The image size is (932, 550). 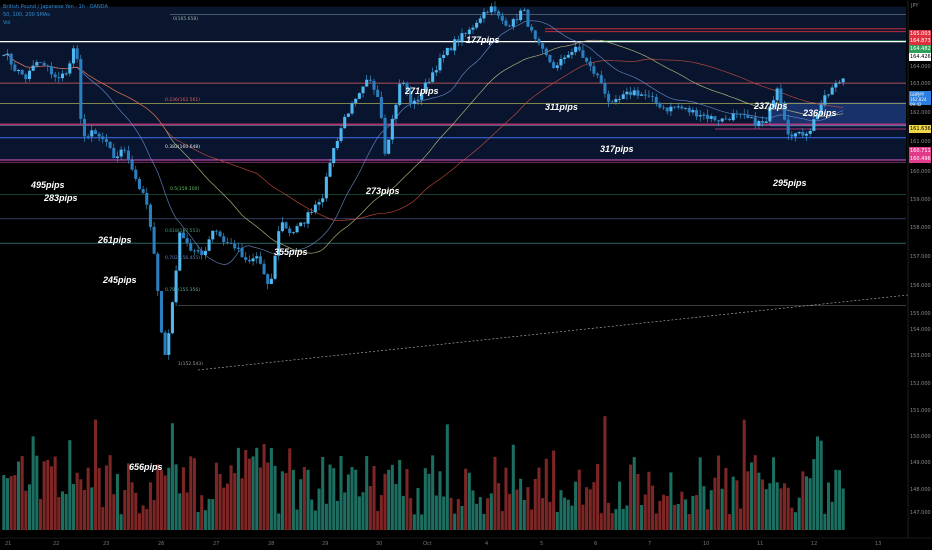 I want to click on pip-label: 355pips, so click(x=291, y=252).